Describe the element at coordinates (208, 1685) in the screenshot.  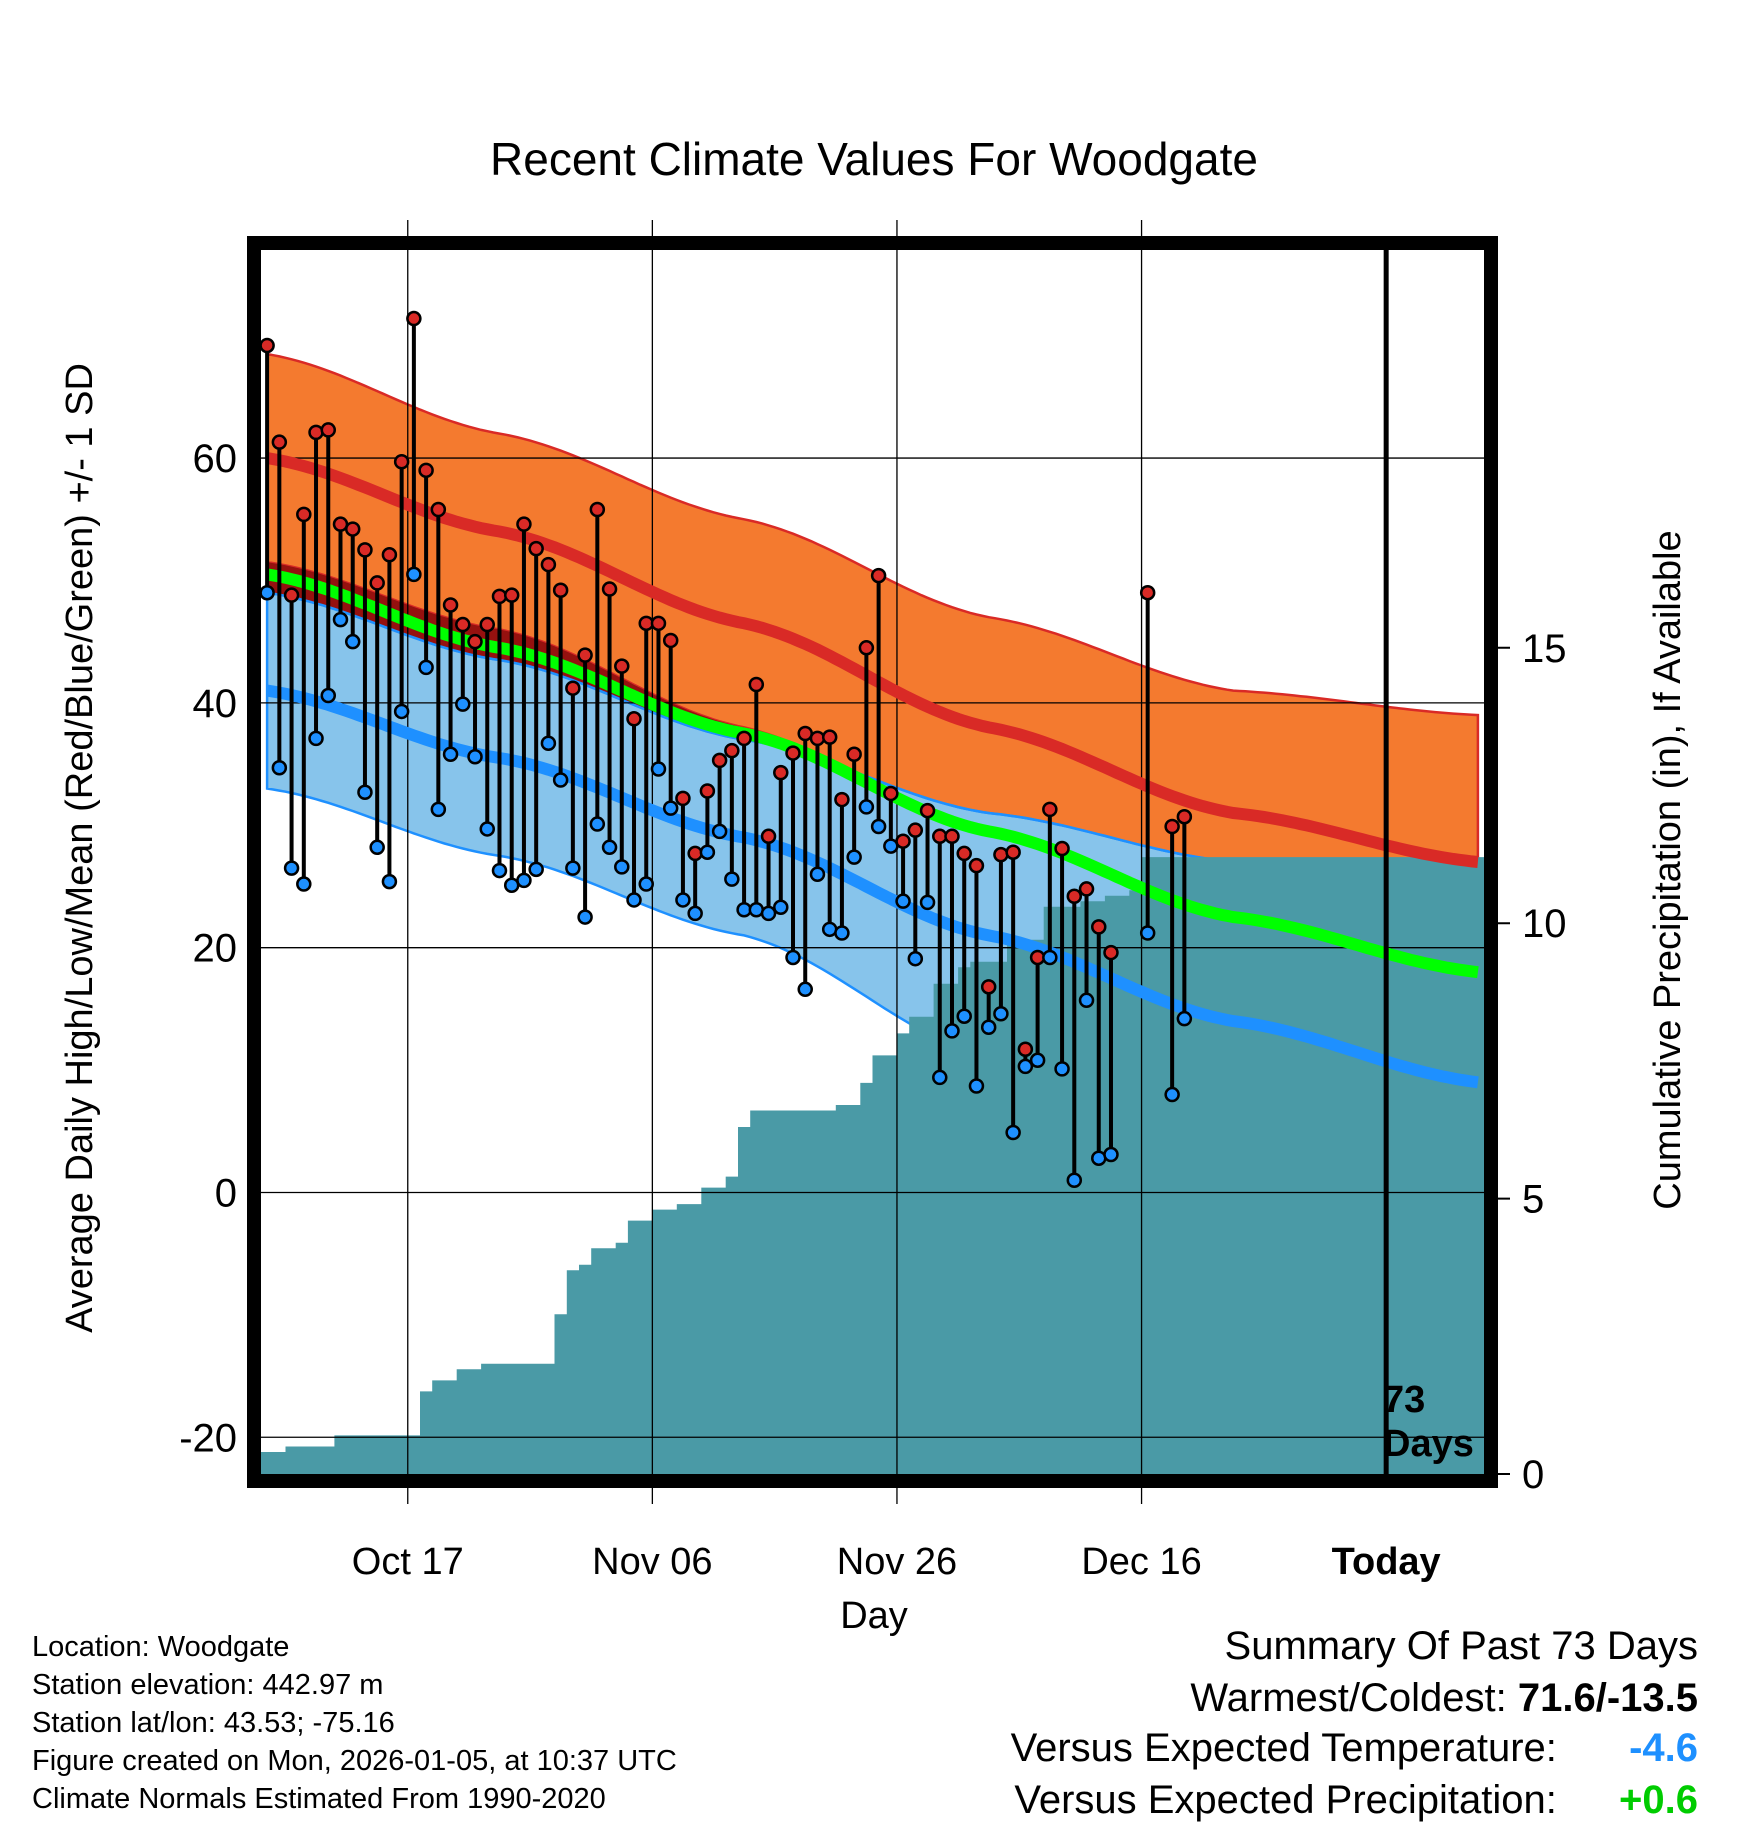
I see `info-elevation: Station elevation: 442.97 m` at that location.